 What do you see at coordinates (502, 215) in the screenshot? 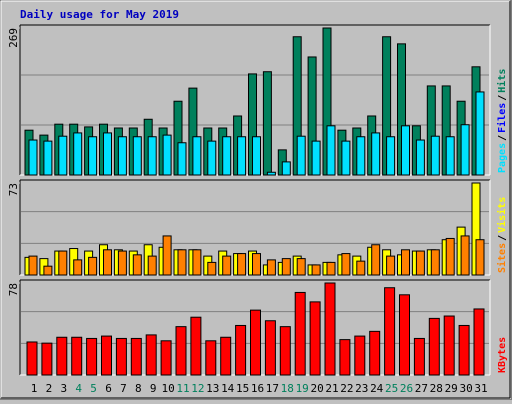
I see `legend-entry: Visits` at bounding box center [502, 215].